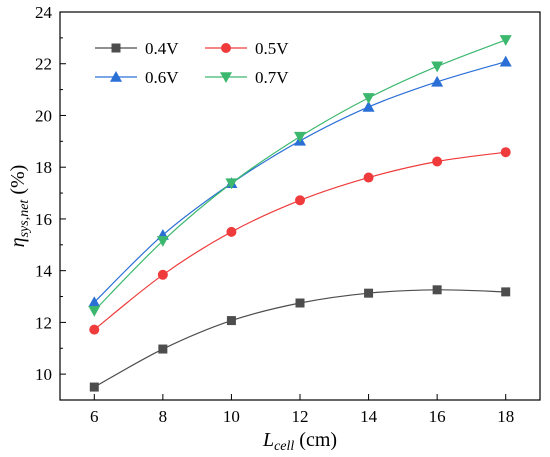 Image resolution: width=550 pixels, height=457 pixels. I want to click on y-tick-label: 12, so click(43, 322).